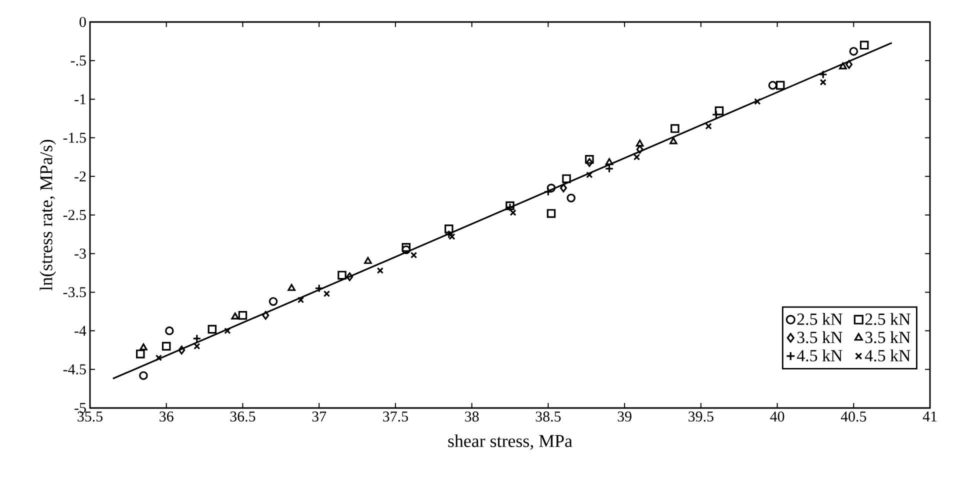 The height and width of the screenshot is (487, 958). Describe the element at coordinates (78, 61) in the screenshot. I see `y-tick-label: -.5` at that location.